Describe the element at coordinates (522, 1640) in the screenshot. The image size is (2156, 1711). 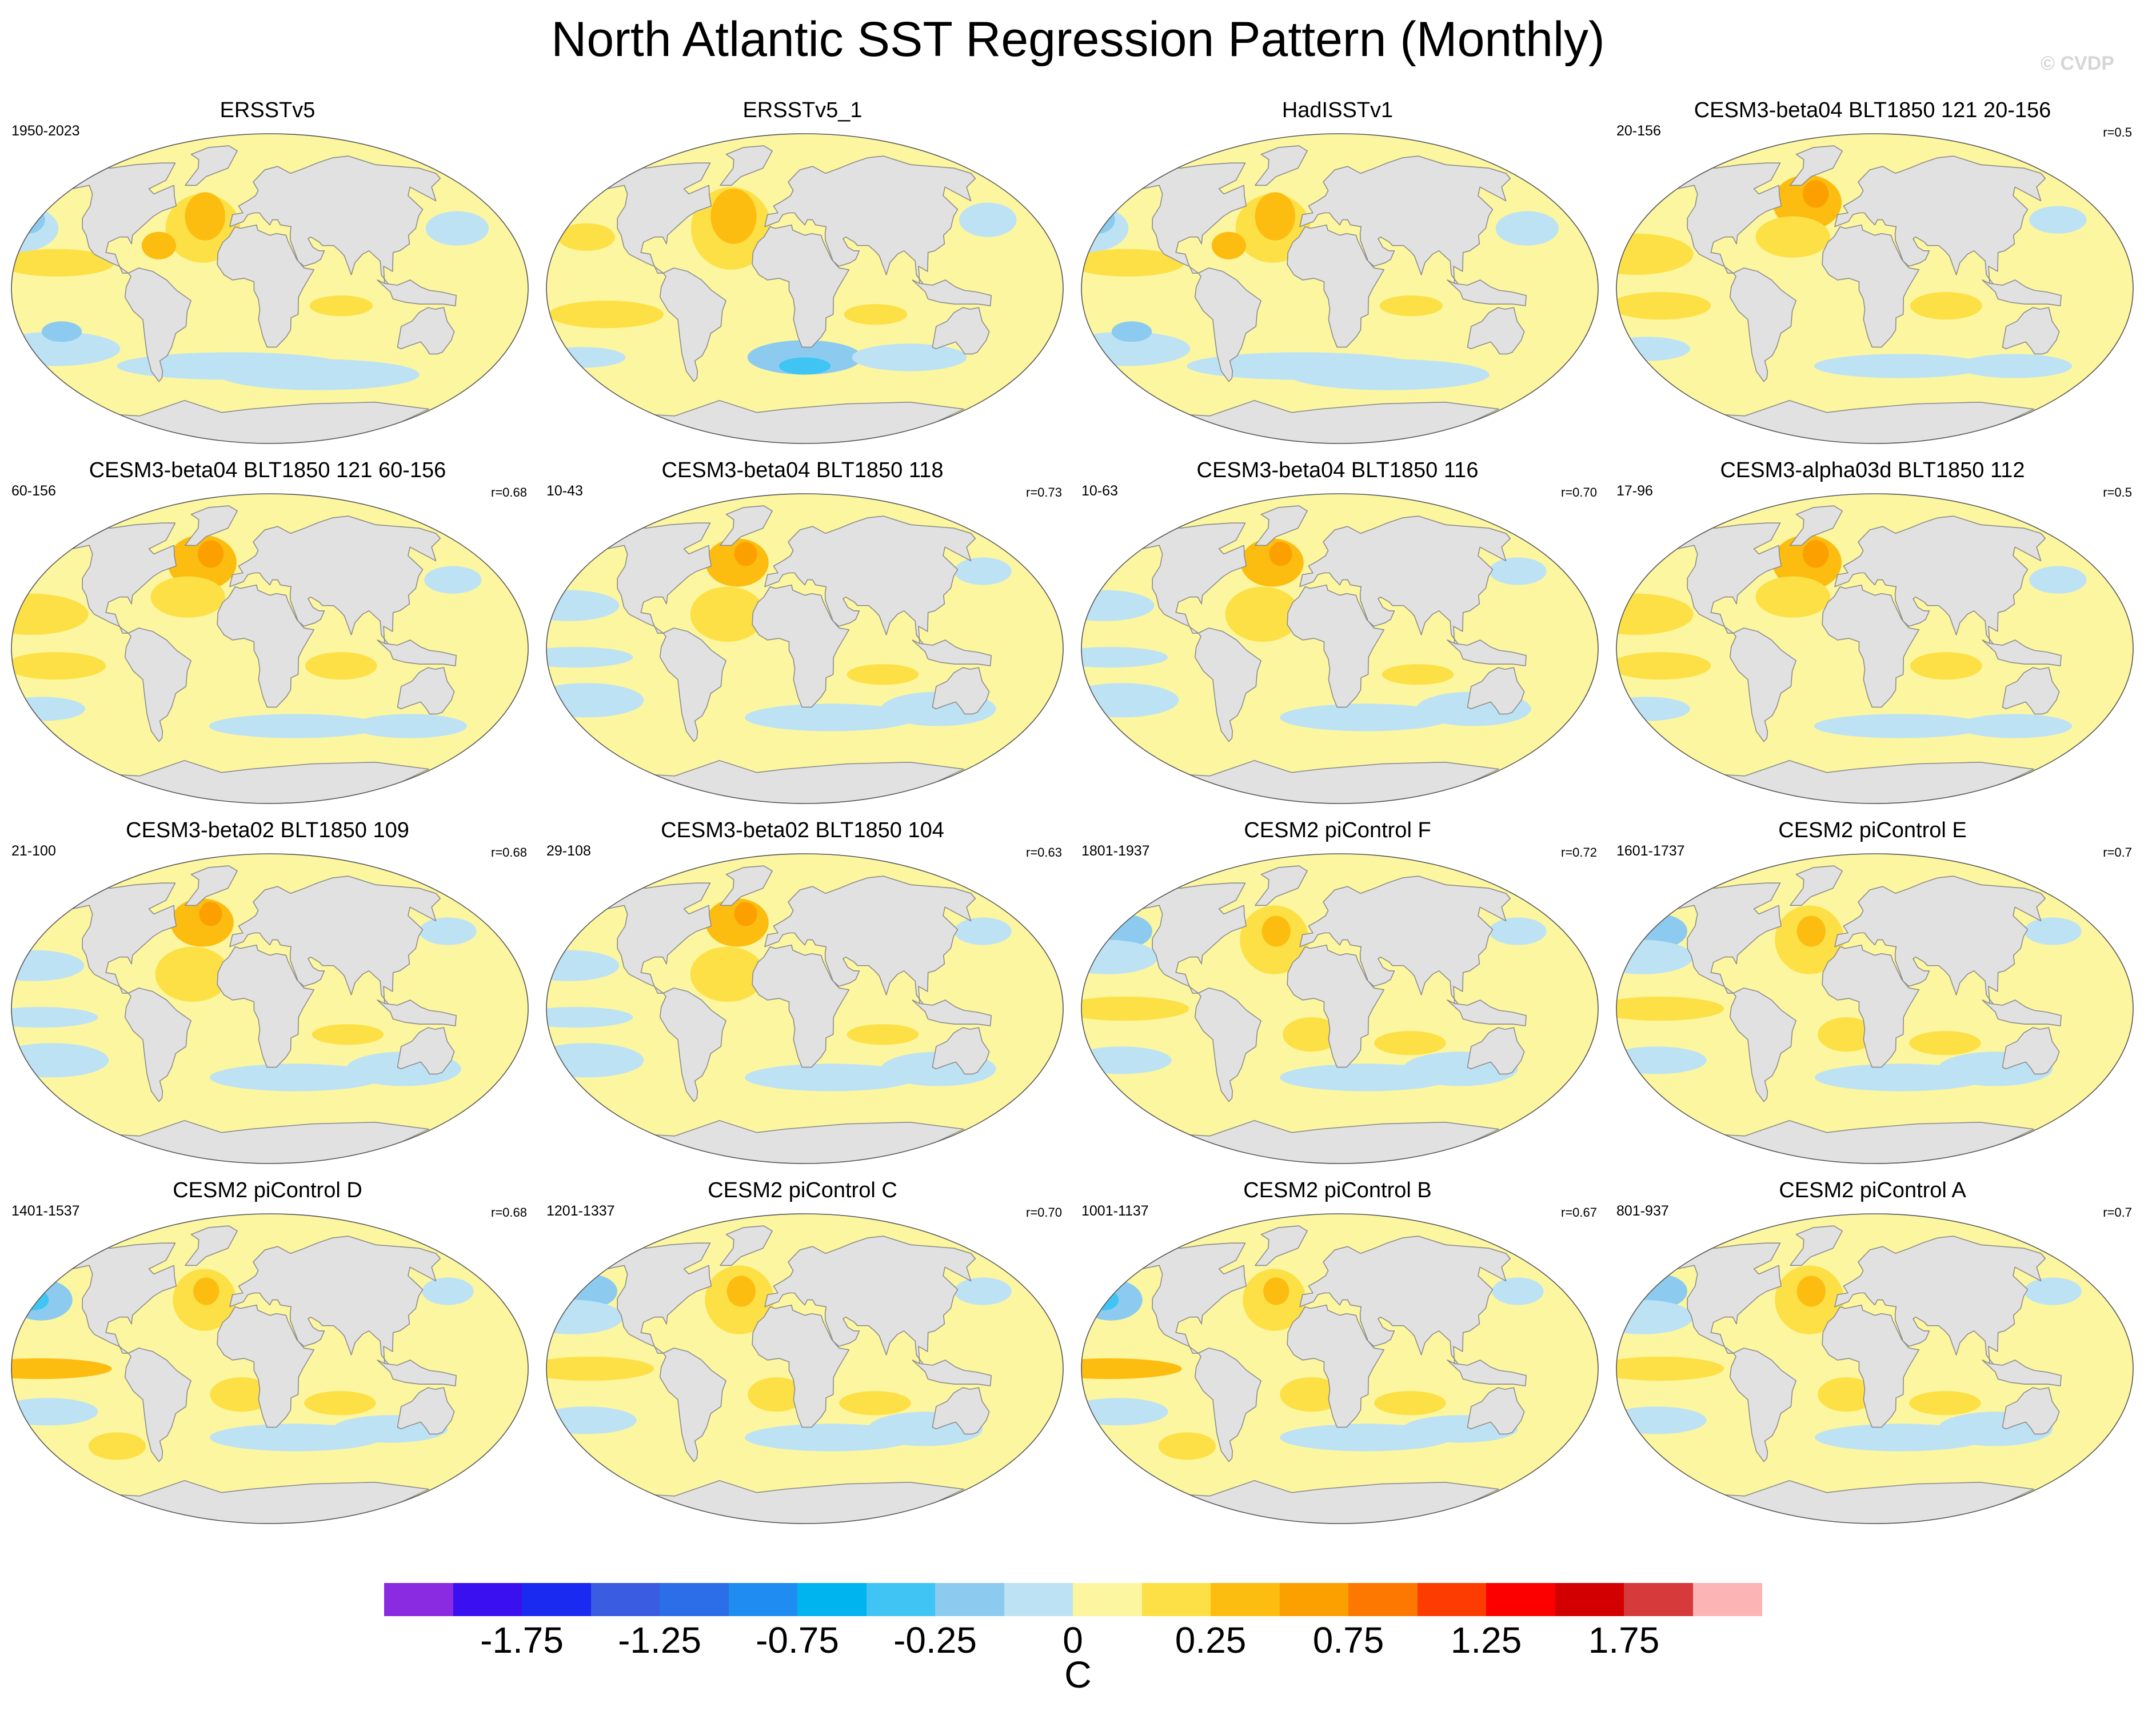
I see `colorbar-tick-label: -1.75` at that location.